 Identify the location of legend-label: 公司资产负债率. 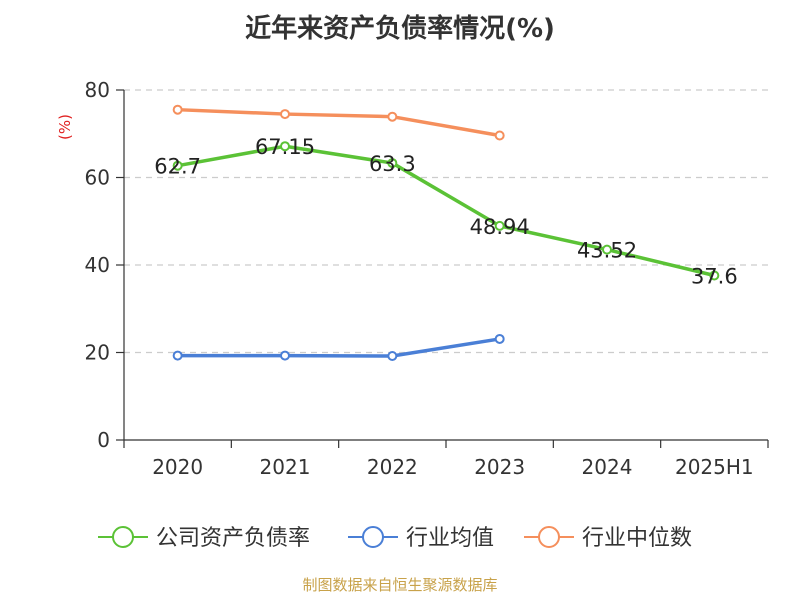
(233, 538).